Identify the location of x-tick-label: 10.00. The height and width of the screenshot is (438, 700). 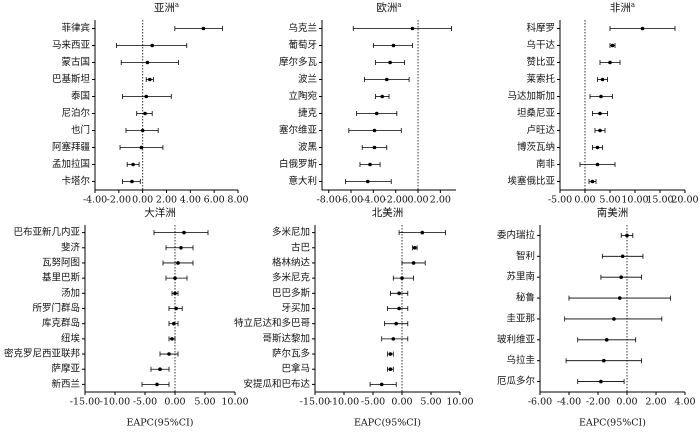
(459, 402).